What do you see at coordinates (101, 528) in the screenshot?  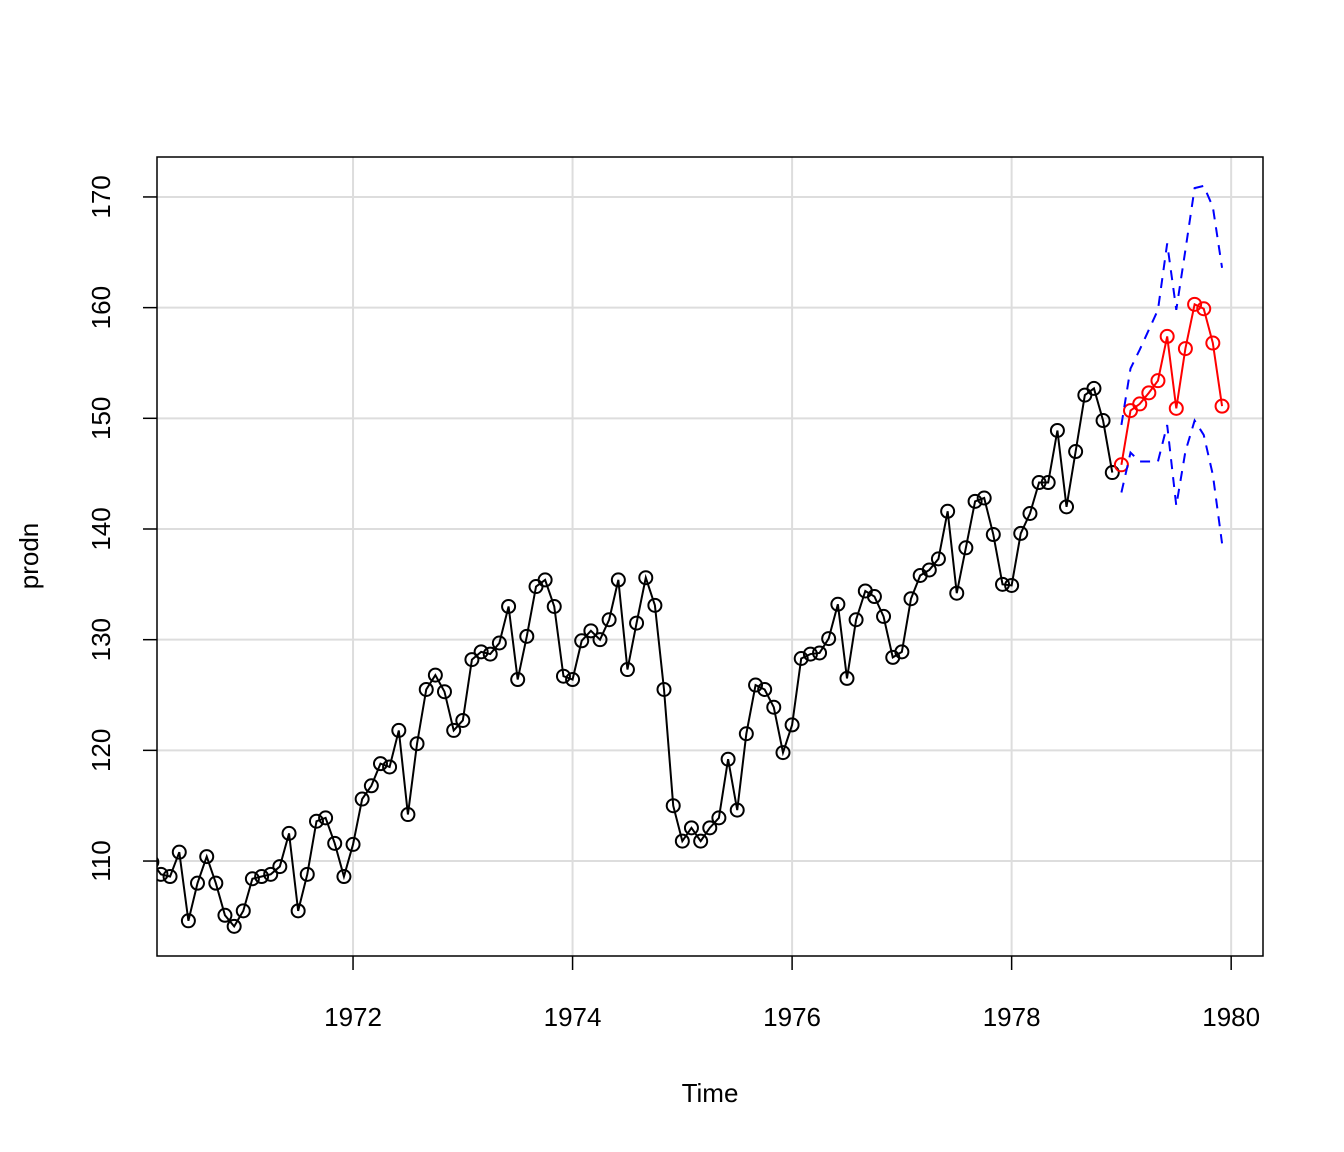 I see `y-tick-label: 140` at bounding box center [101, 528].